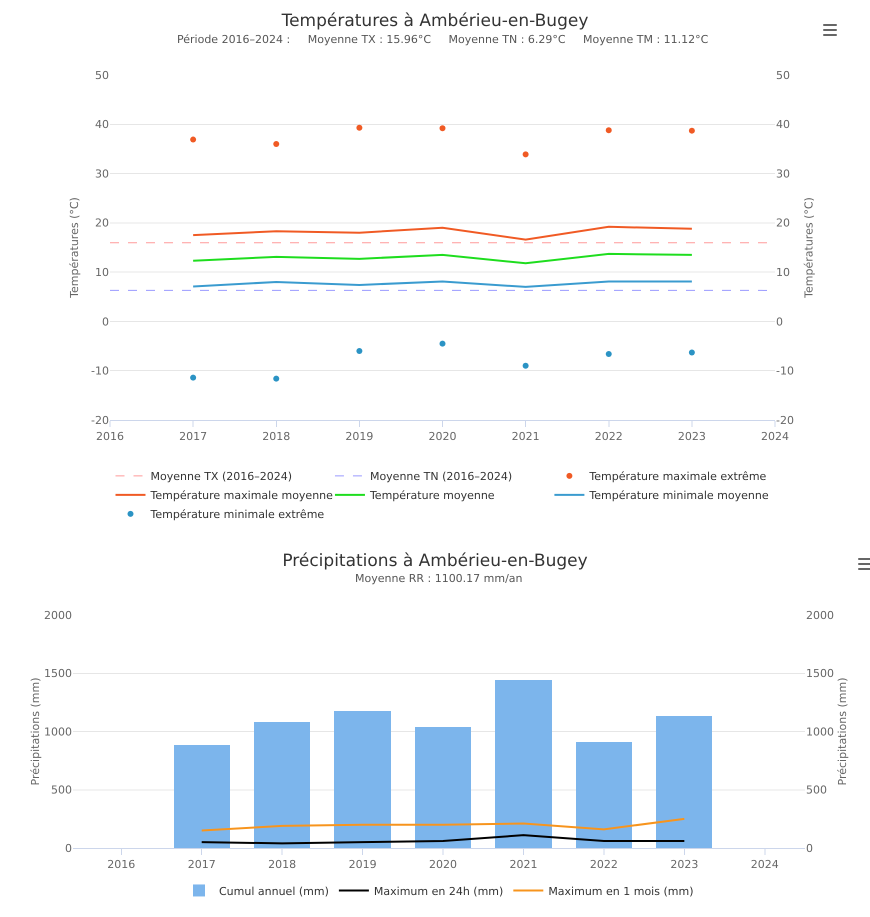 This screenshot has height=917, width=870. Describe the element at coordinates (820, 731) in the screenshot. I see `y2-tick-label: 1000` at that location.